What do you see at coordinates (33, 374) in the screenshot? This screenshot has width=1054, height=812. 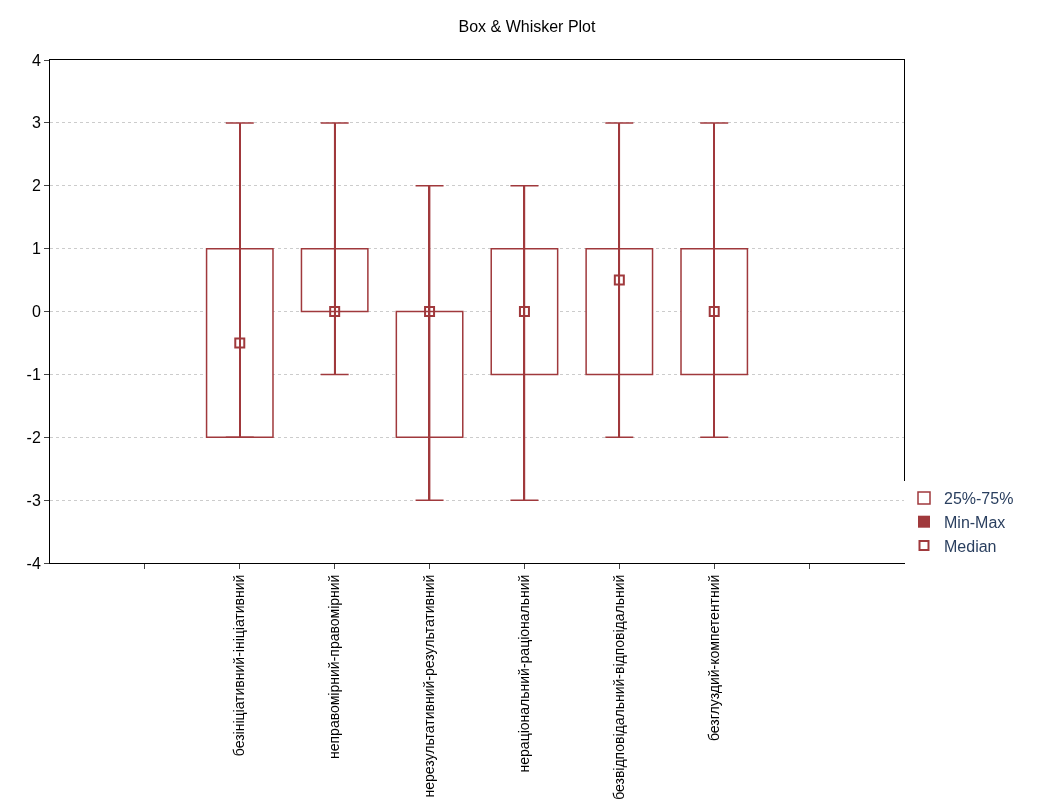 I see `y-tick-label: -1` at bounding box center [33, 374].